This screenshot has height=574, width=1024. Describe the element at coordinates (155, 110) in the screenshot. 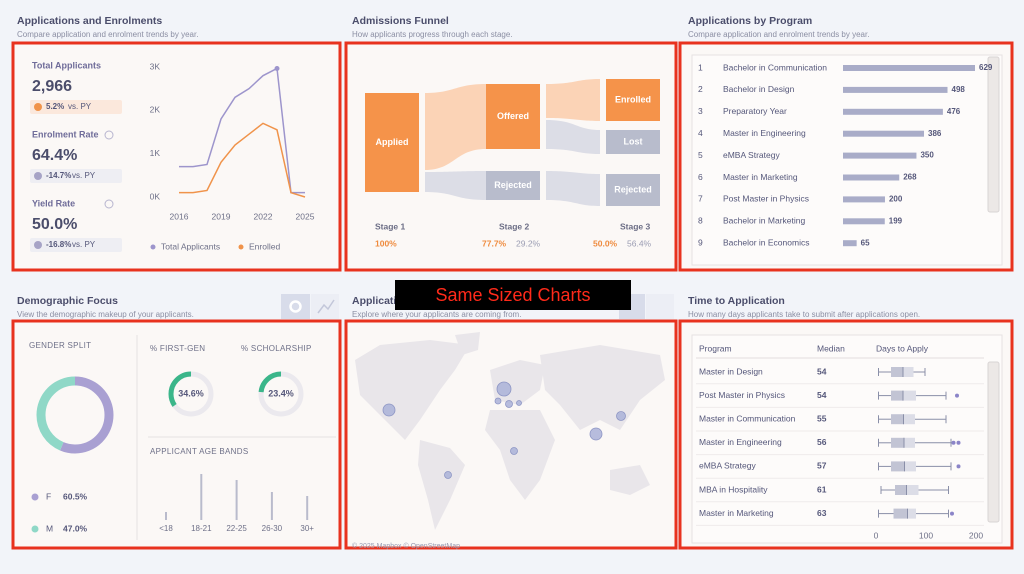

I see `y-tick-label: 2K` at that location.